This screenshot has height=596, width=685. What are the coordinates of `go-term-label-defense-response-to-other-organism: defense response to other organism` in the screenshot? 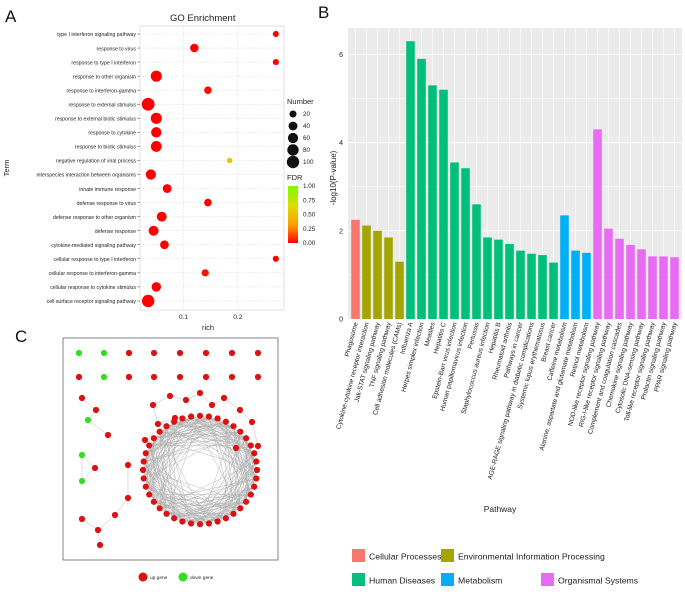 It's located at (94, 218).